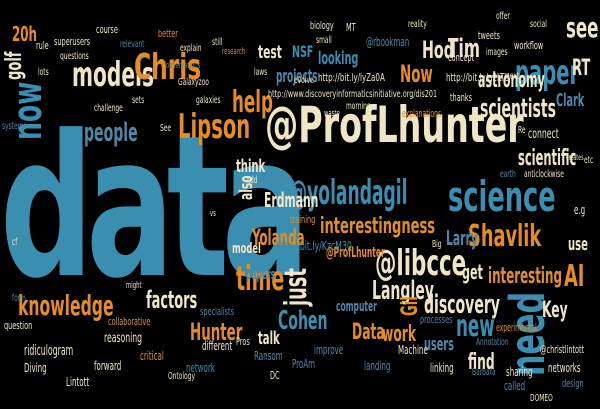 This screenshot has height=409, width=600. I want to click on word-domeo: DOMEO, so click(541, 398).